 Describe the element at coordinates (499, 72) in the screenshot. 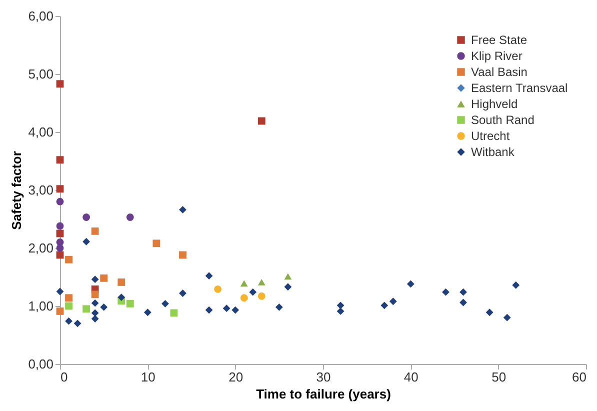

I see `legend-label: Vaal Basin` at that location.